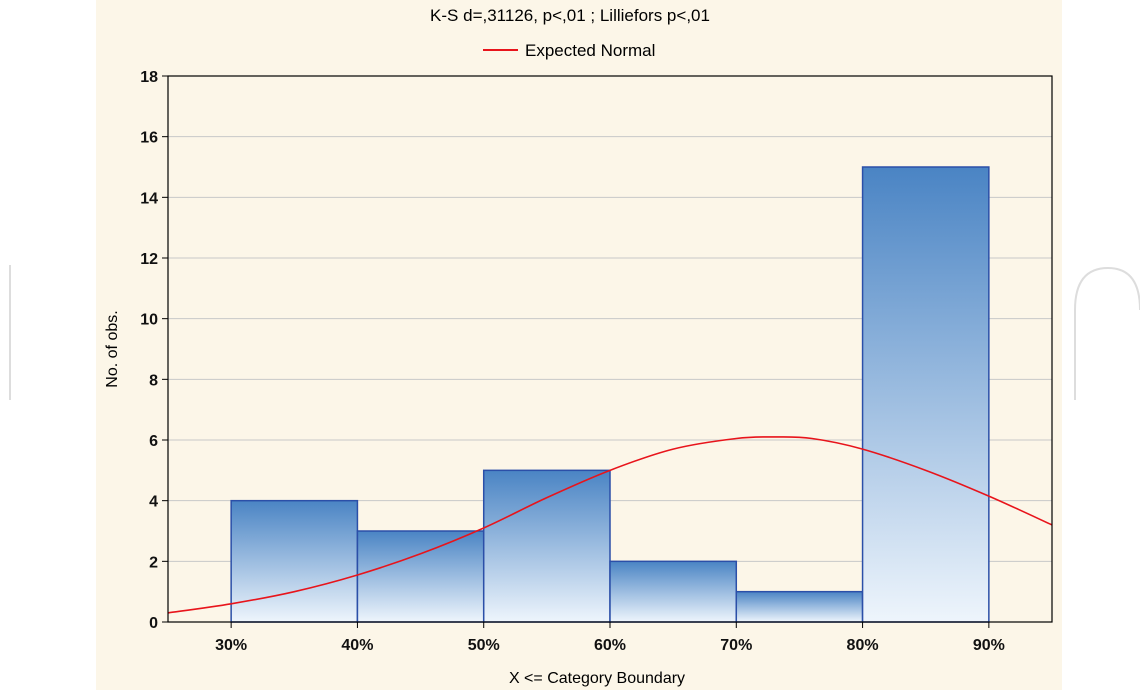 The width and height of the screenshot is (1140, 690). What do you see at coordinates (153, 441) in the screenshot?
I see `y-tick-label: 6` at bounding box center [153, 441].